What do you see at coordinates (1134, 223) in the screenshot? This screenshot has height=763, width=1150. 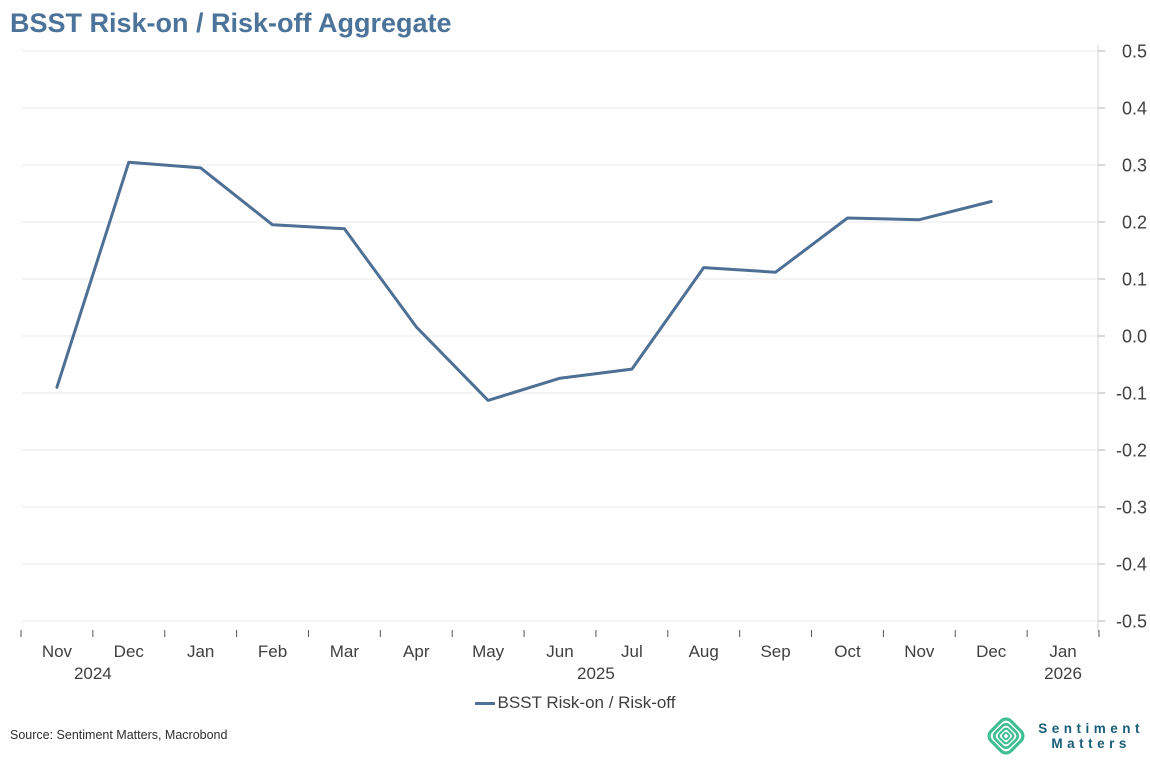 I see `y-axis-label: 0.2` at bounding box center [1134, 223].